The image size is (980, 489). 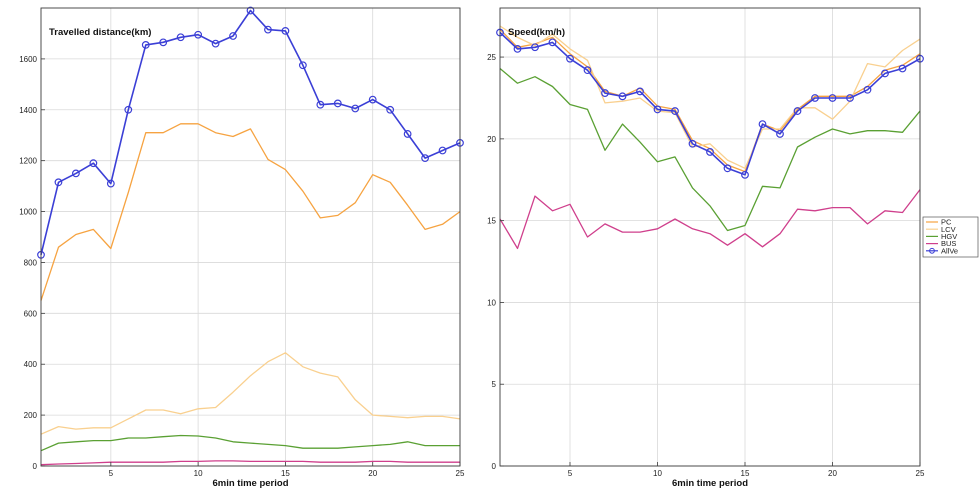 I want to click on speed-chart-title: Speed(km/h), so click(x=536, y=32).